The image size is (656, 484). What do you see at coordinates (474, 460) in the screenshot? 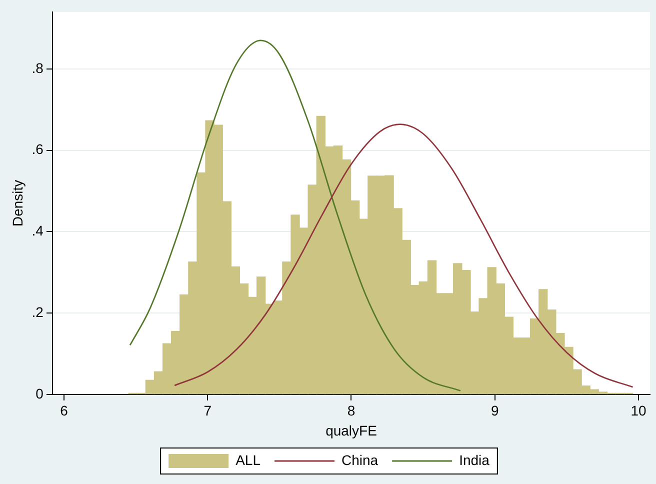
I see `legend-label: India` at bounding box center [474, 460].